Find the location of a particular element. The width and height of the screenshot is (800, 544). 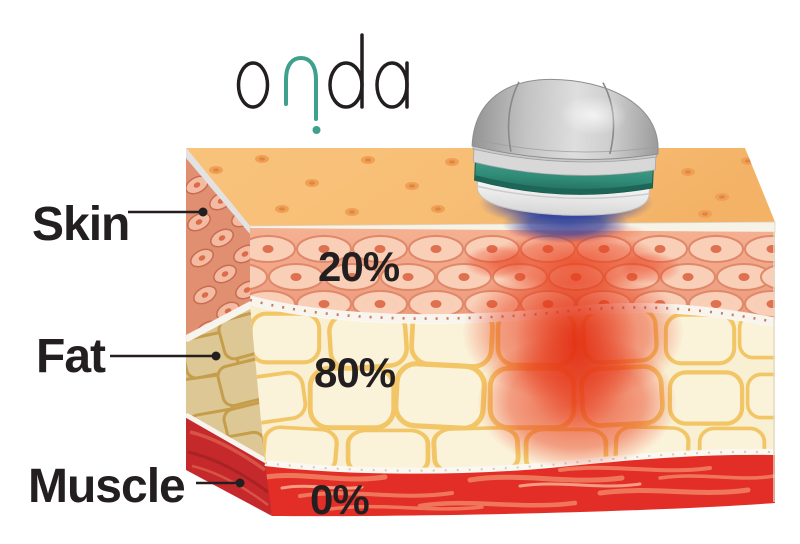

skin-leader-dot is located at coordinates (203, 212).